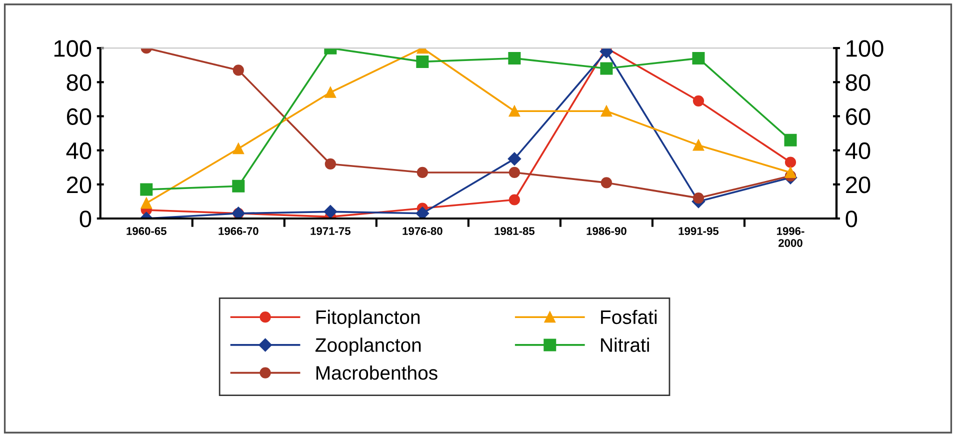 The height and width of the screenshot is (437, 956). Describe the element at coordinates (858, 82) in the screenshot. I see `y2-tick-label: 80` at that location.